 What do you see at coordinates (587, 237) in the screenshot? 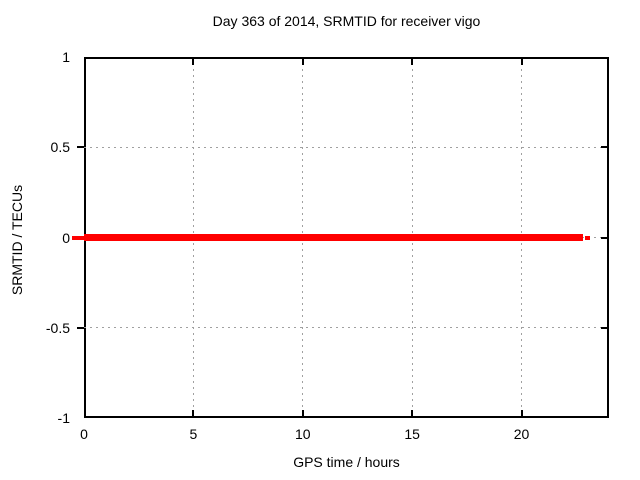
I see `series-line-trail-dash` at bounding box center [587, 237].